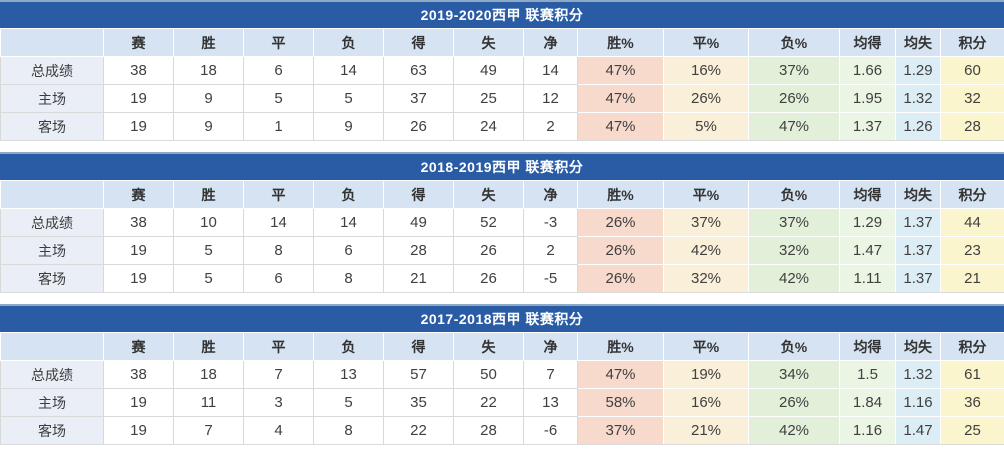 The width and height of the screenshot is (1004, 451). Describe the element at coordinates (706, 194) in the screenshot. I see `column-header-draw-pct: 平%` at that location.